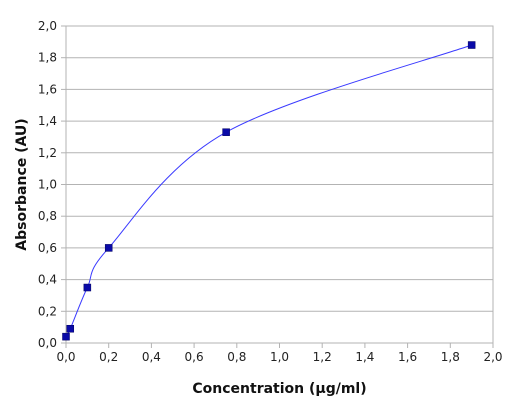 This screenshot has height=418, width=532. I want to click on x-tick-label: 1,2, so click(322, 357).